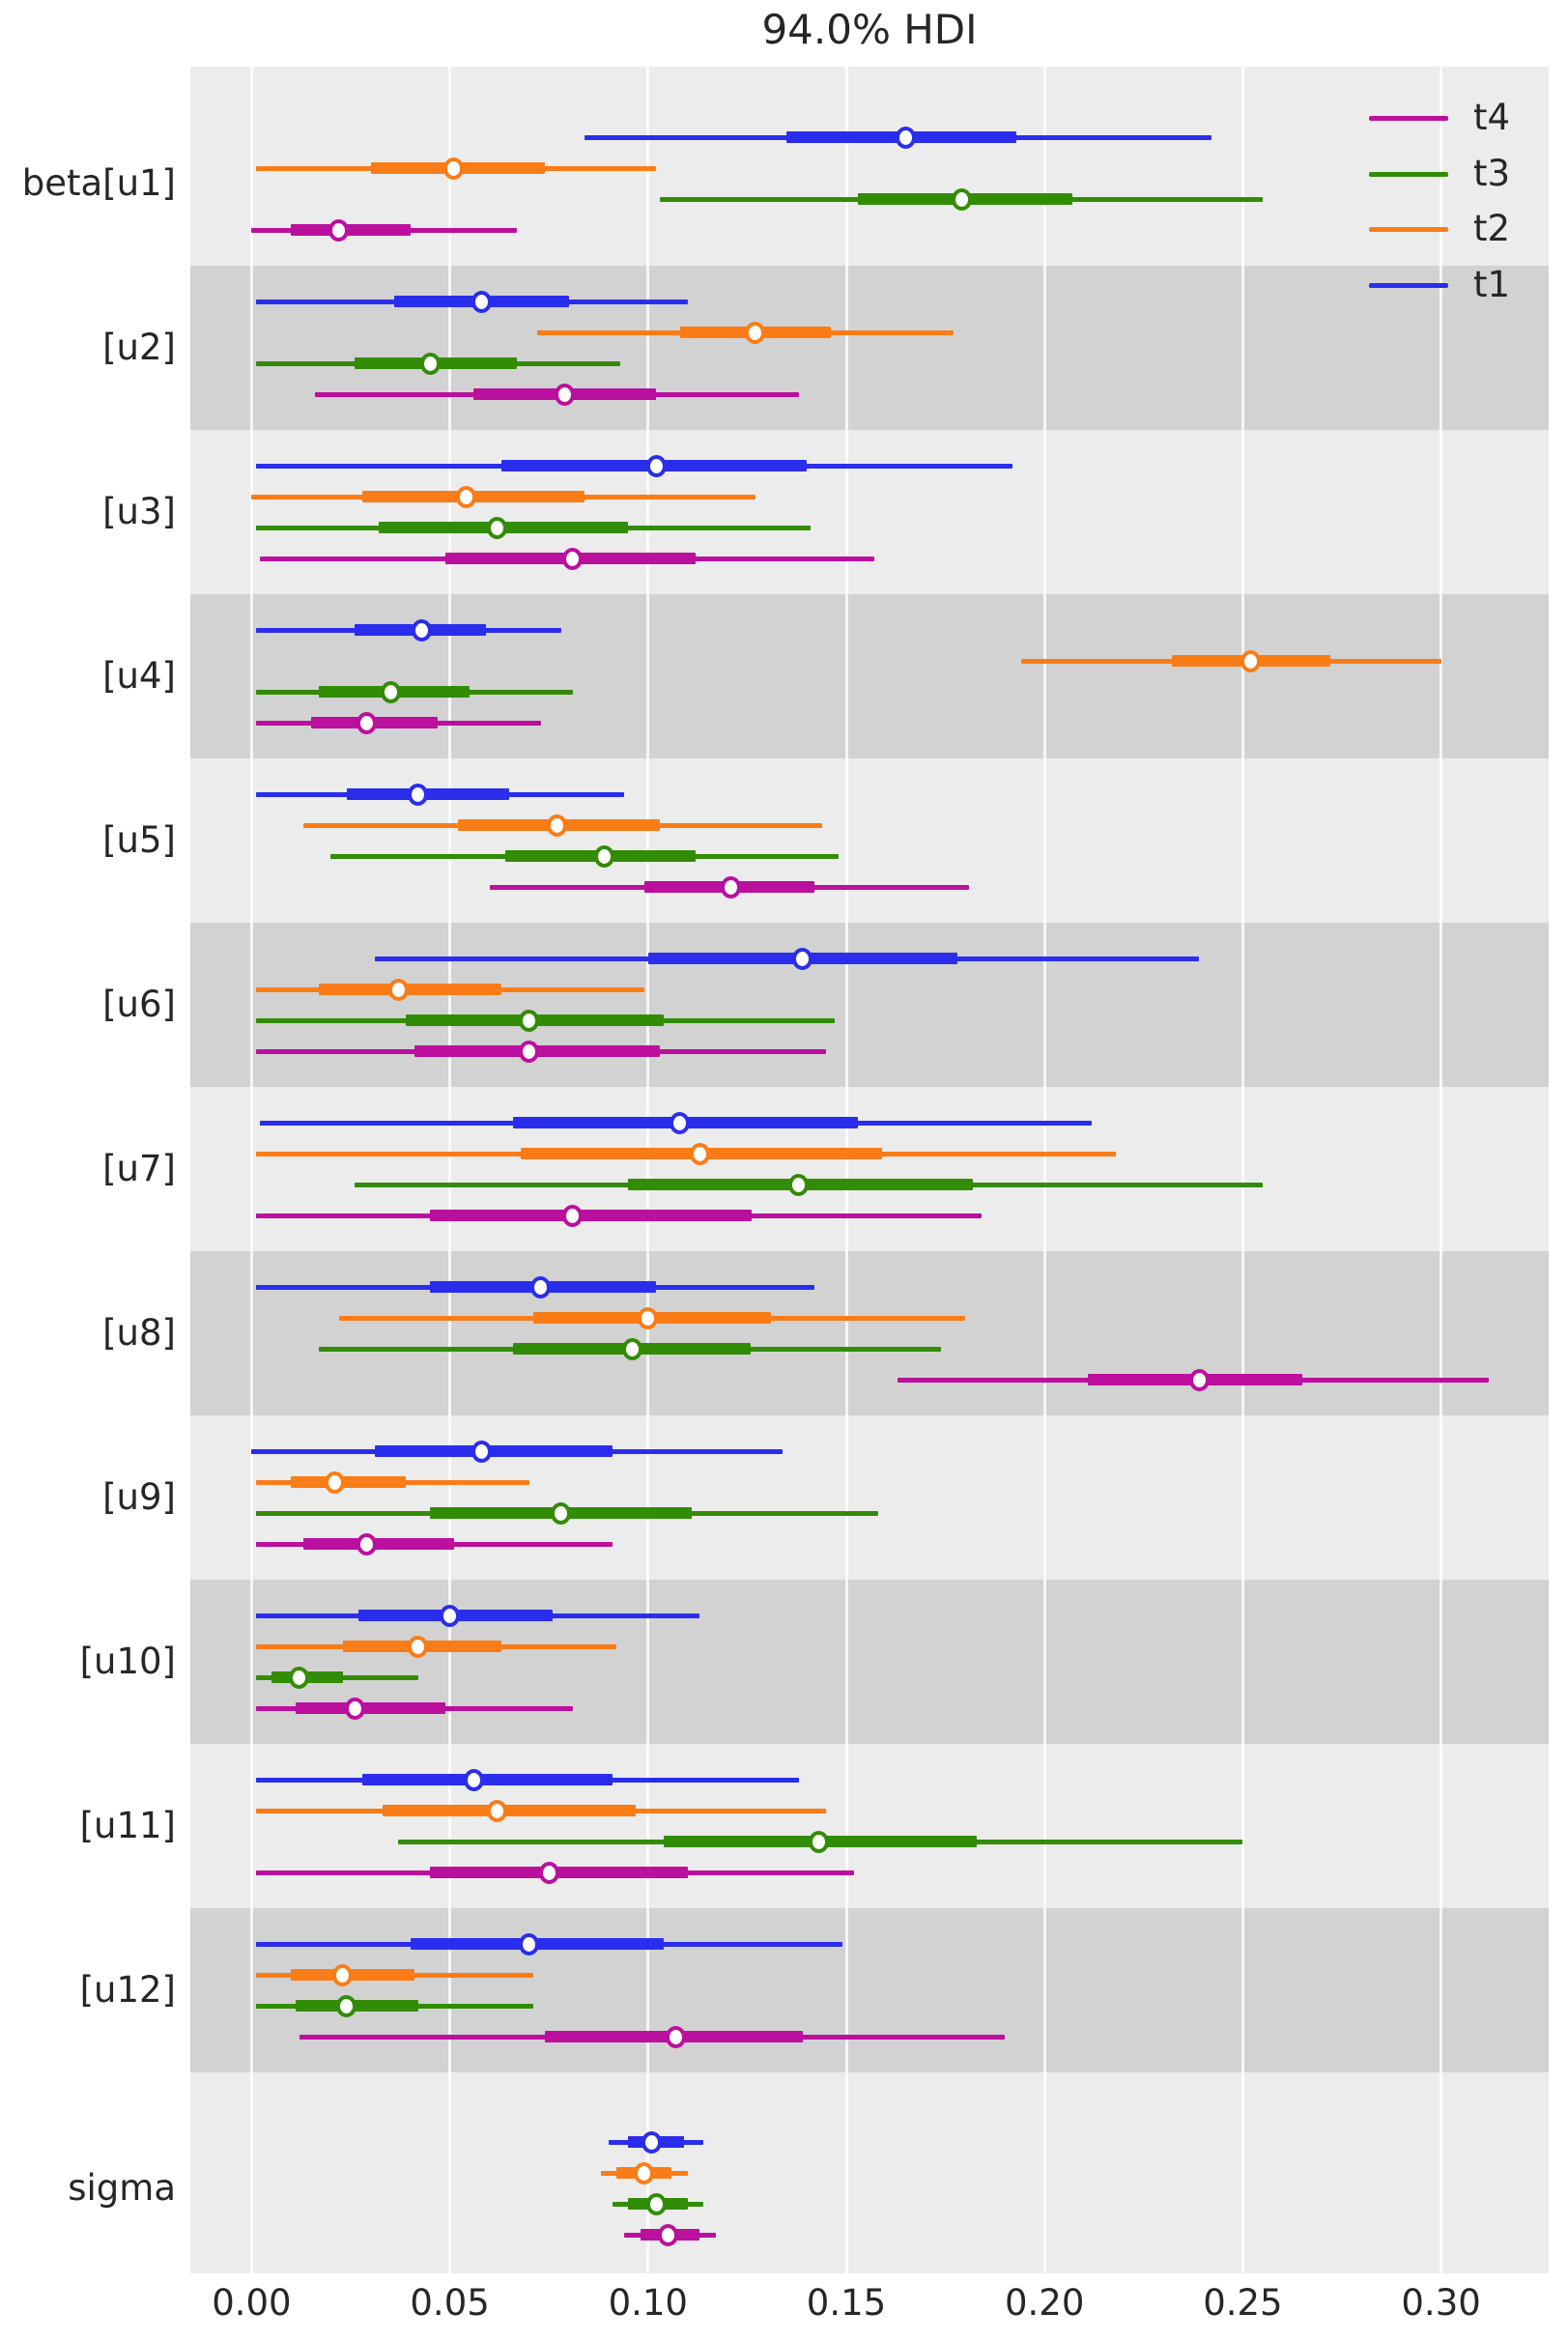 This screenshot has height=2341, width=1568. I want to click on y-tick-label: [u10], so click(127, 1662).